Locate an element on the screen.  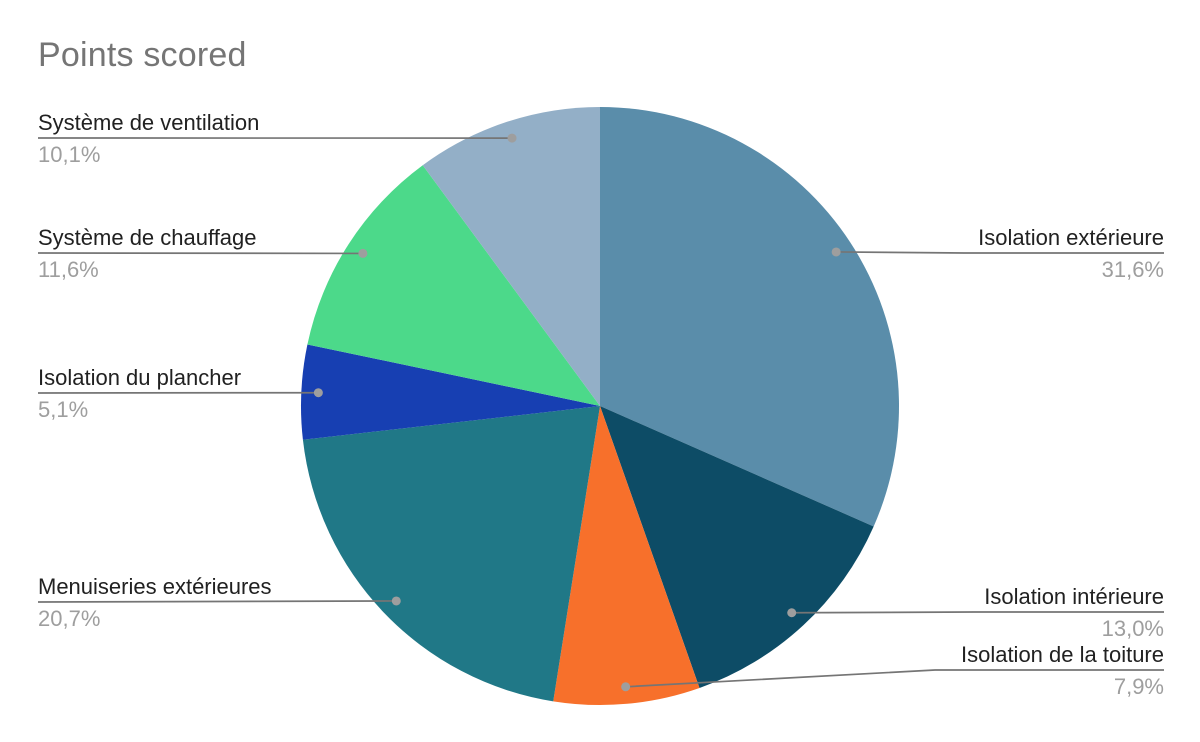
slice-label-isolation-de-la-toiture: Isolation de la toiture 7,9% is located at coordinates (1062, 671).